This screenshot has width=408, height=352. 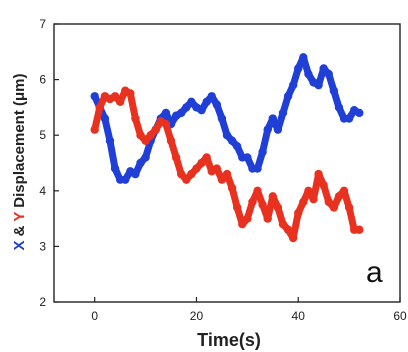 I want to click on y-tick-label: 6, so click(x=42, y=80).